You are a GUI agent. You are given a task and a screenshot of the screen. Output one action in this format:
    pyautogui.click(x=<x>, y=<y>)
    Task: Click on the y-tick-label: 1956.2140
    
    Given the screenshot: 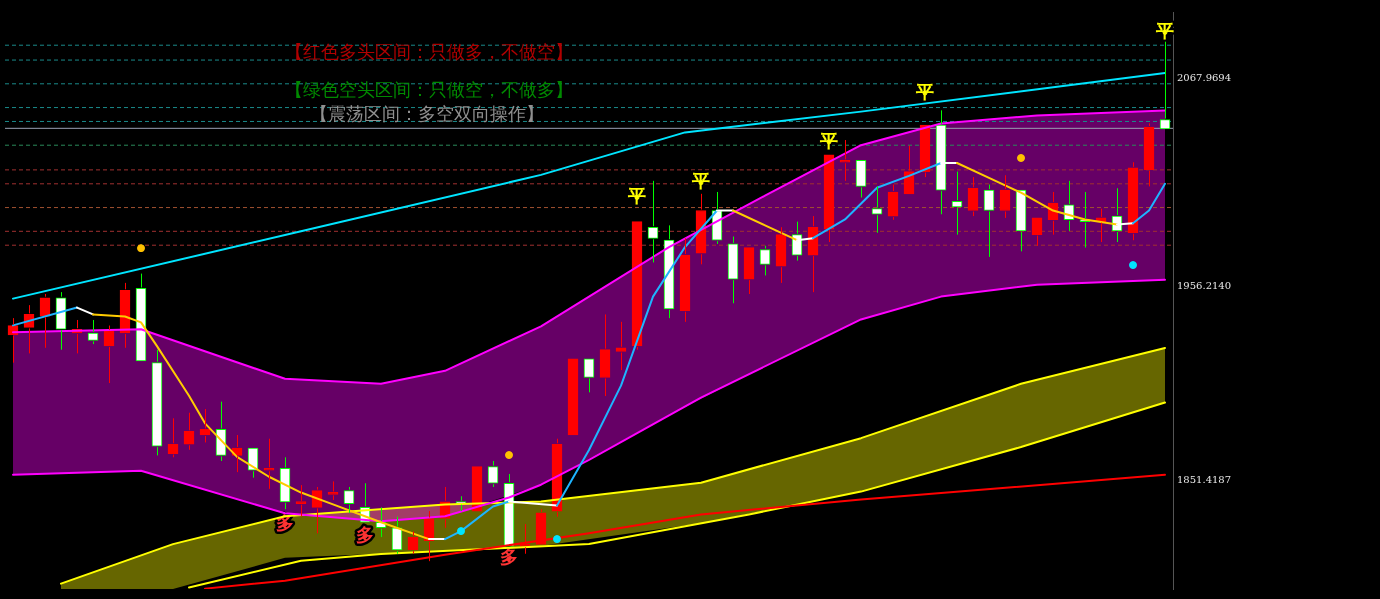 What is the action you would take?
    pyautogui.click(x=1204, y=285)
    